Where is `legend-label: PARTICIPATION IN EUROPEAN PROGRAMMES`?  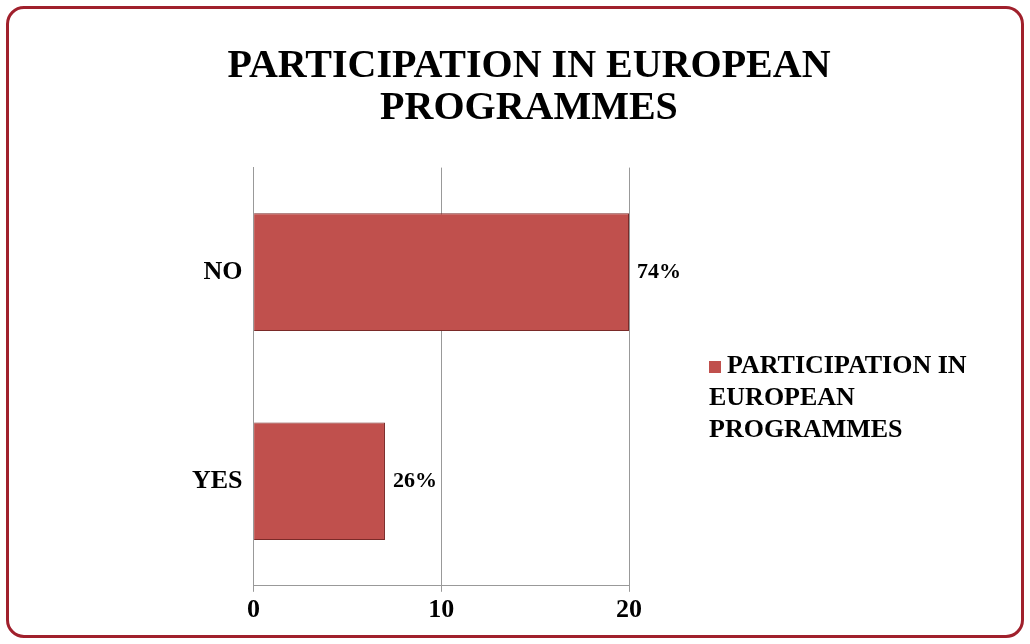 legend-label: PARTICIPATION IN EUROPEAN PROGRAMMES is located at coordinates (838, 396).